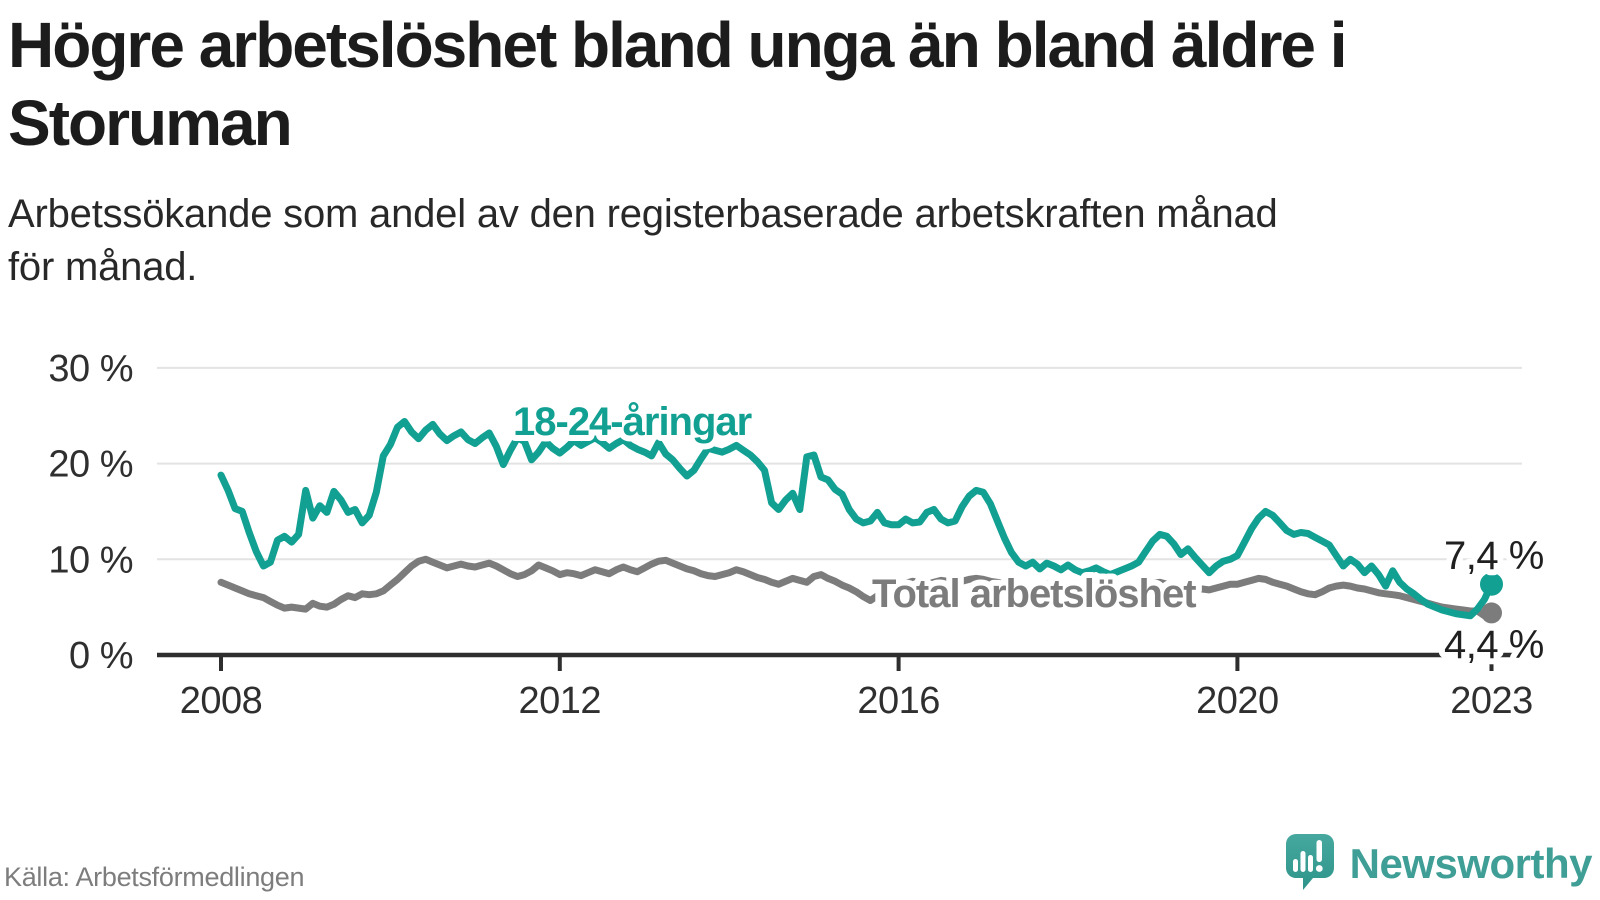 This screenshot has width=1600, height=900. What do you see at coordinates (898, 701) in the screenshot?
I see `x-tick-label-2016: 2016` at bounding box center [898, 701].